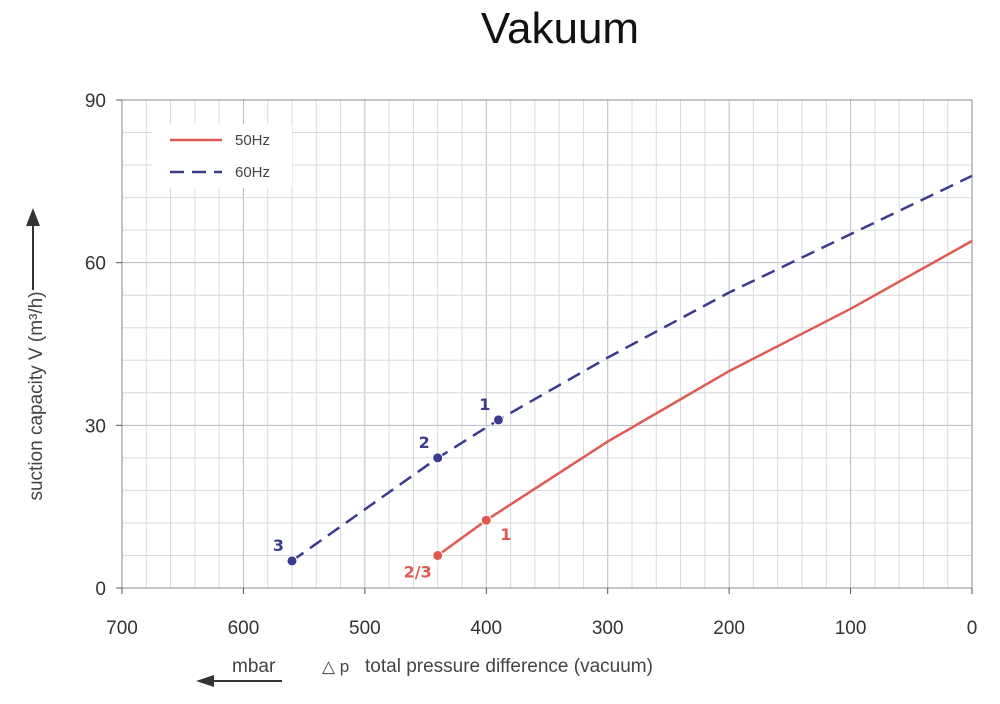 The image size is (1000, 704). What do you see at coordinates (560, 28) in the screenshot?
I see `chart-title: Vakuum` at bounding box center [560, 28].